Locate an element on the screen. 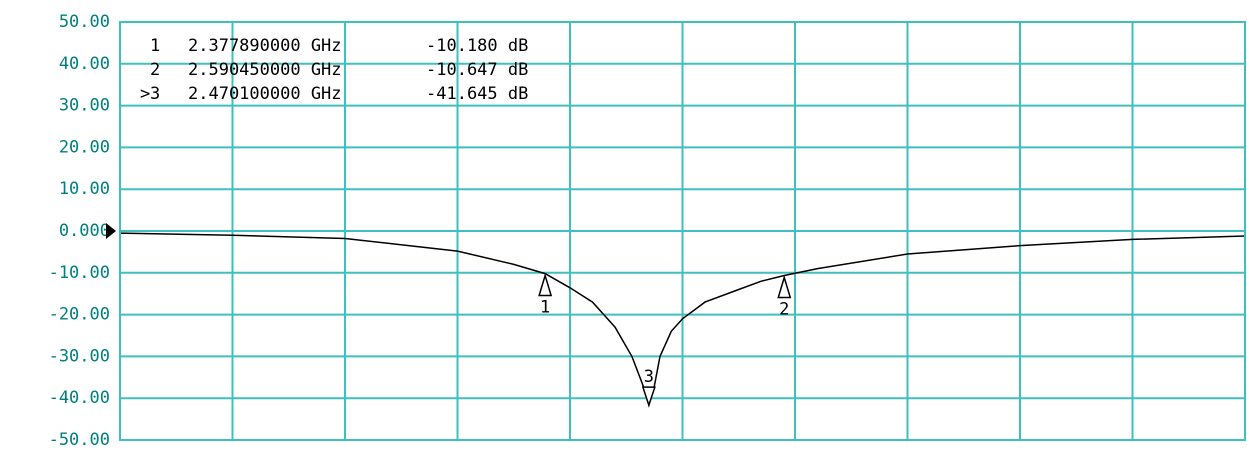  marker-label: 1 is located at coordinates (545, 308).